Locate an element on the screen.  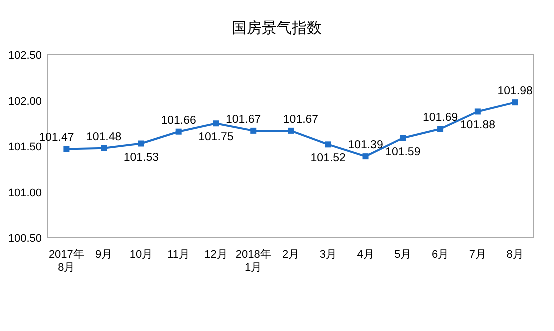
x-tick-label: 4月 is located at coordinates (365, 255).